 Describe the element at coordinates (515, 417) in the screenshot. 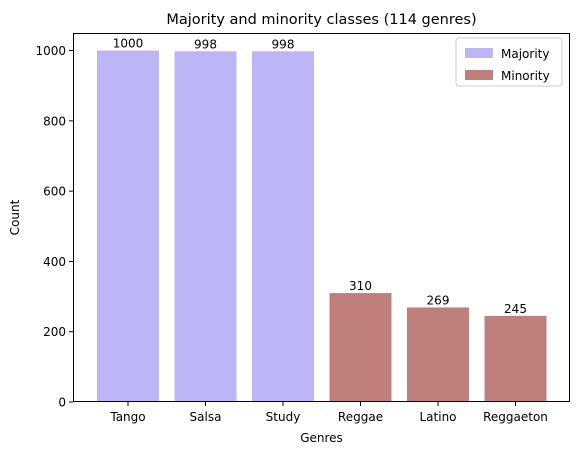

I see `x-tick-label-reggaeton: Reggaeton` at that location.